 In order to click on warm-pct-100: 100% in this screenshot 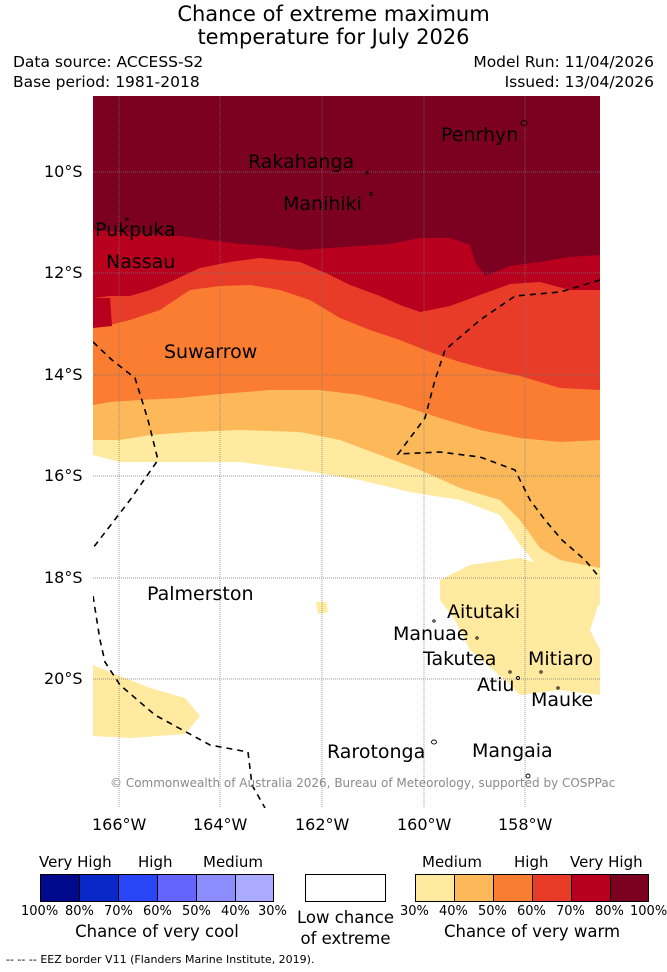, I will do `click(648, 911)`.